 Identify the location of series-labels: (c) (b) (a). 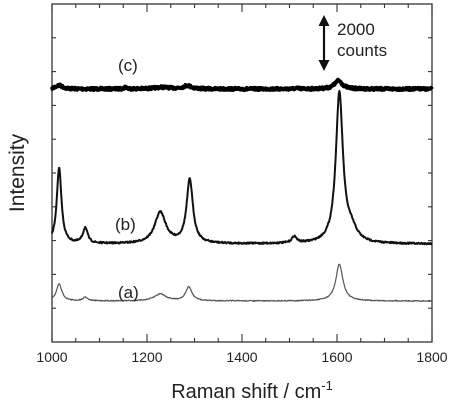
(127, 179).